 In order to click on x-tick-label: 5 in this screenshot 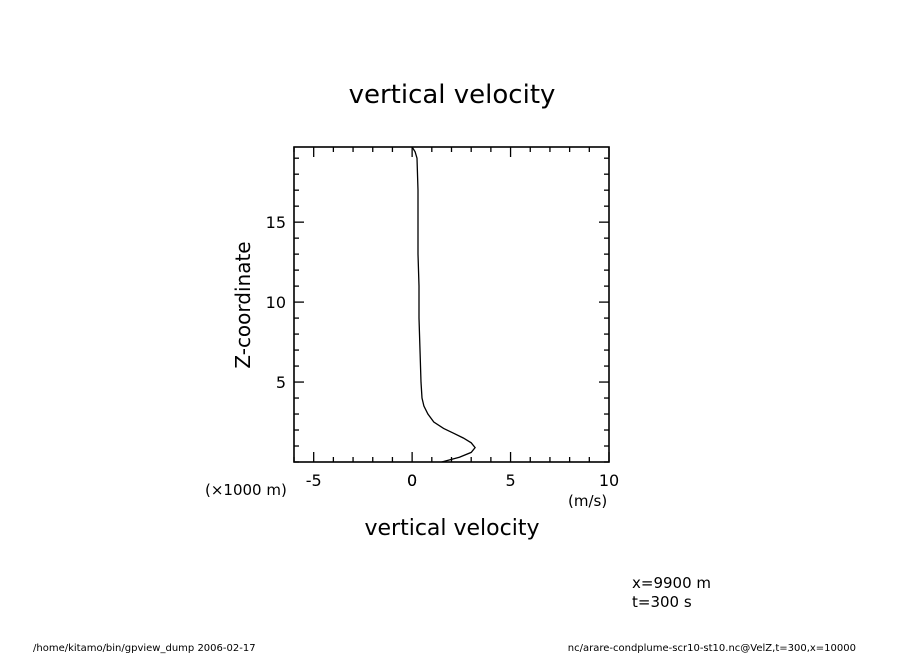, I will do `click(510, 480)`.